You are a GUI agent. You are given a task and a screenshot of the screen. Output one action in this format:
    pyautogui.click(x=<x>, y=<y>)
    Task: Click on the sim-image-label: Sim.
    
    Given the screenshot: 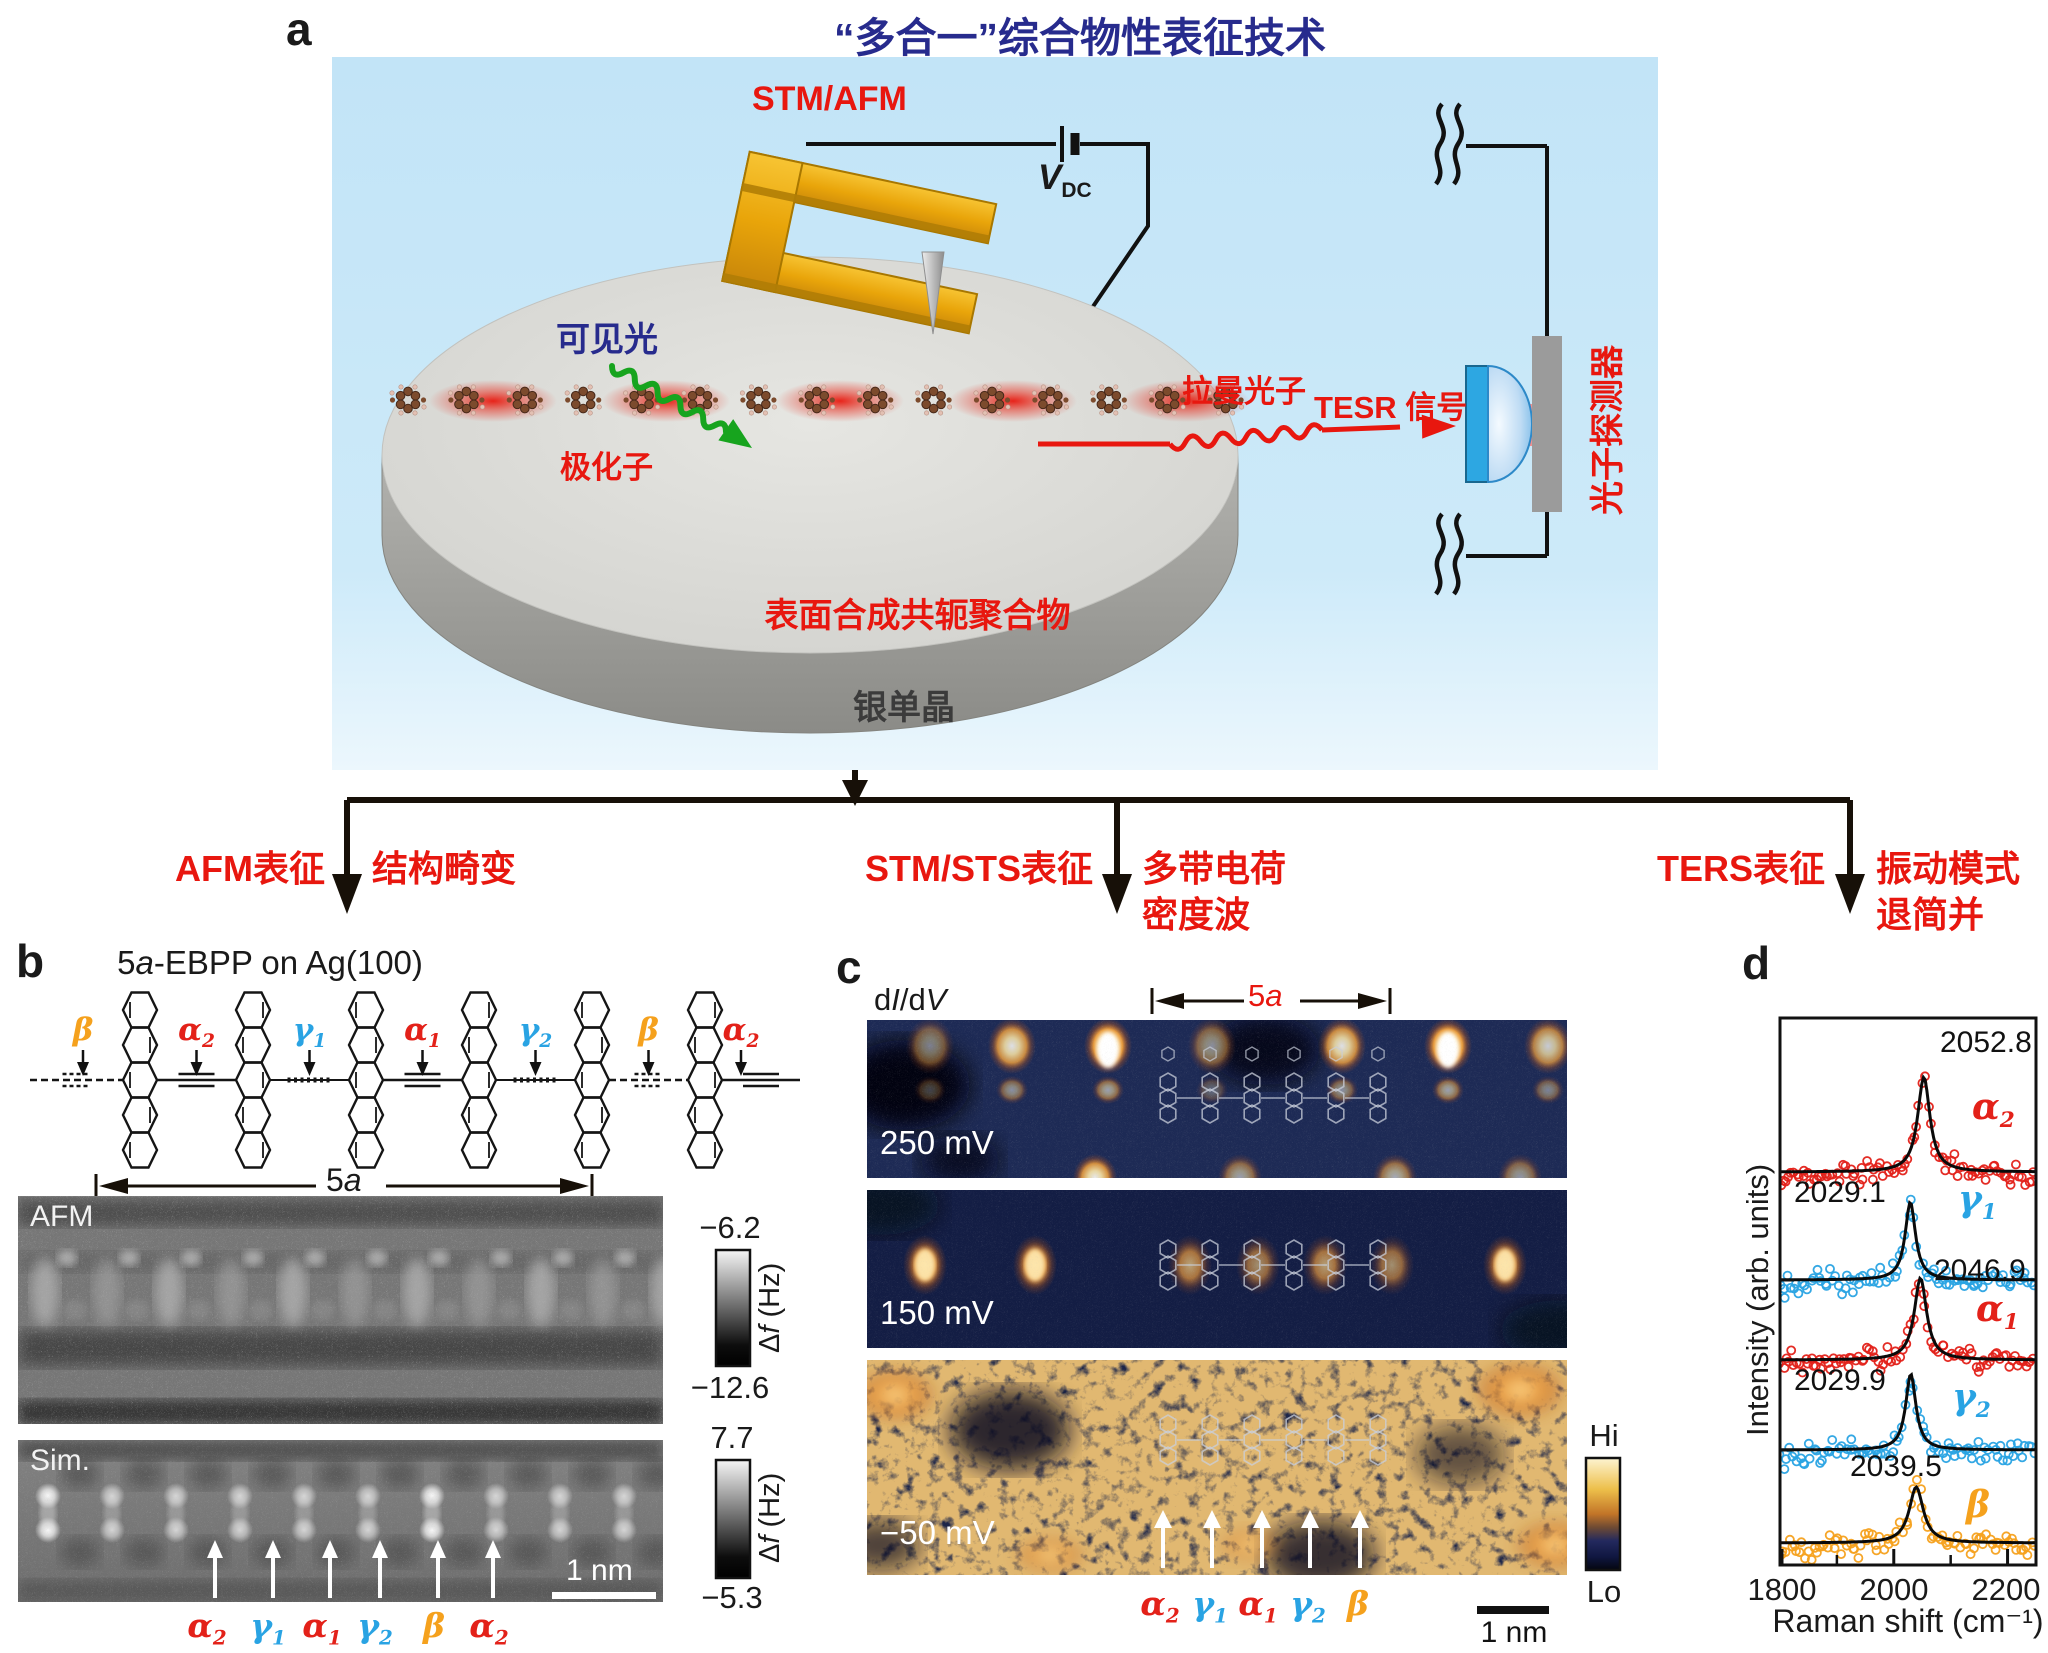 What is the action you would take?
    pyautogui.click(x=60, y=1460)
    